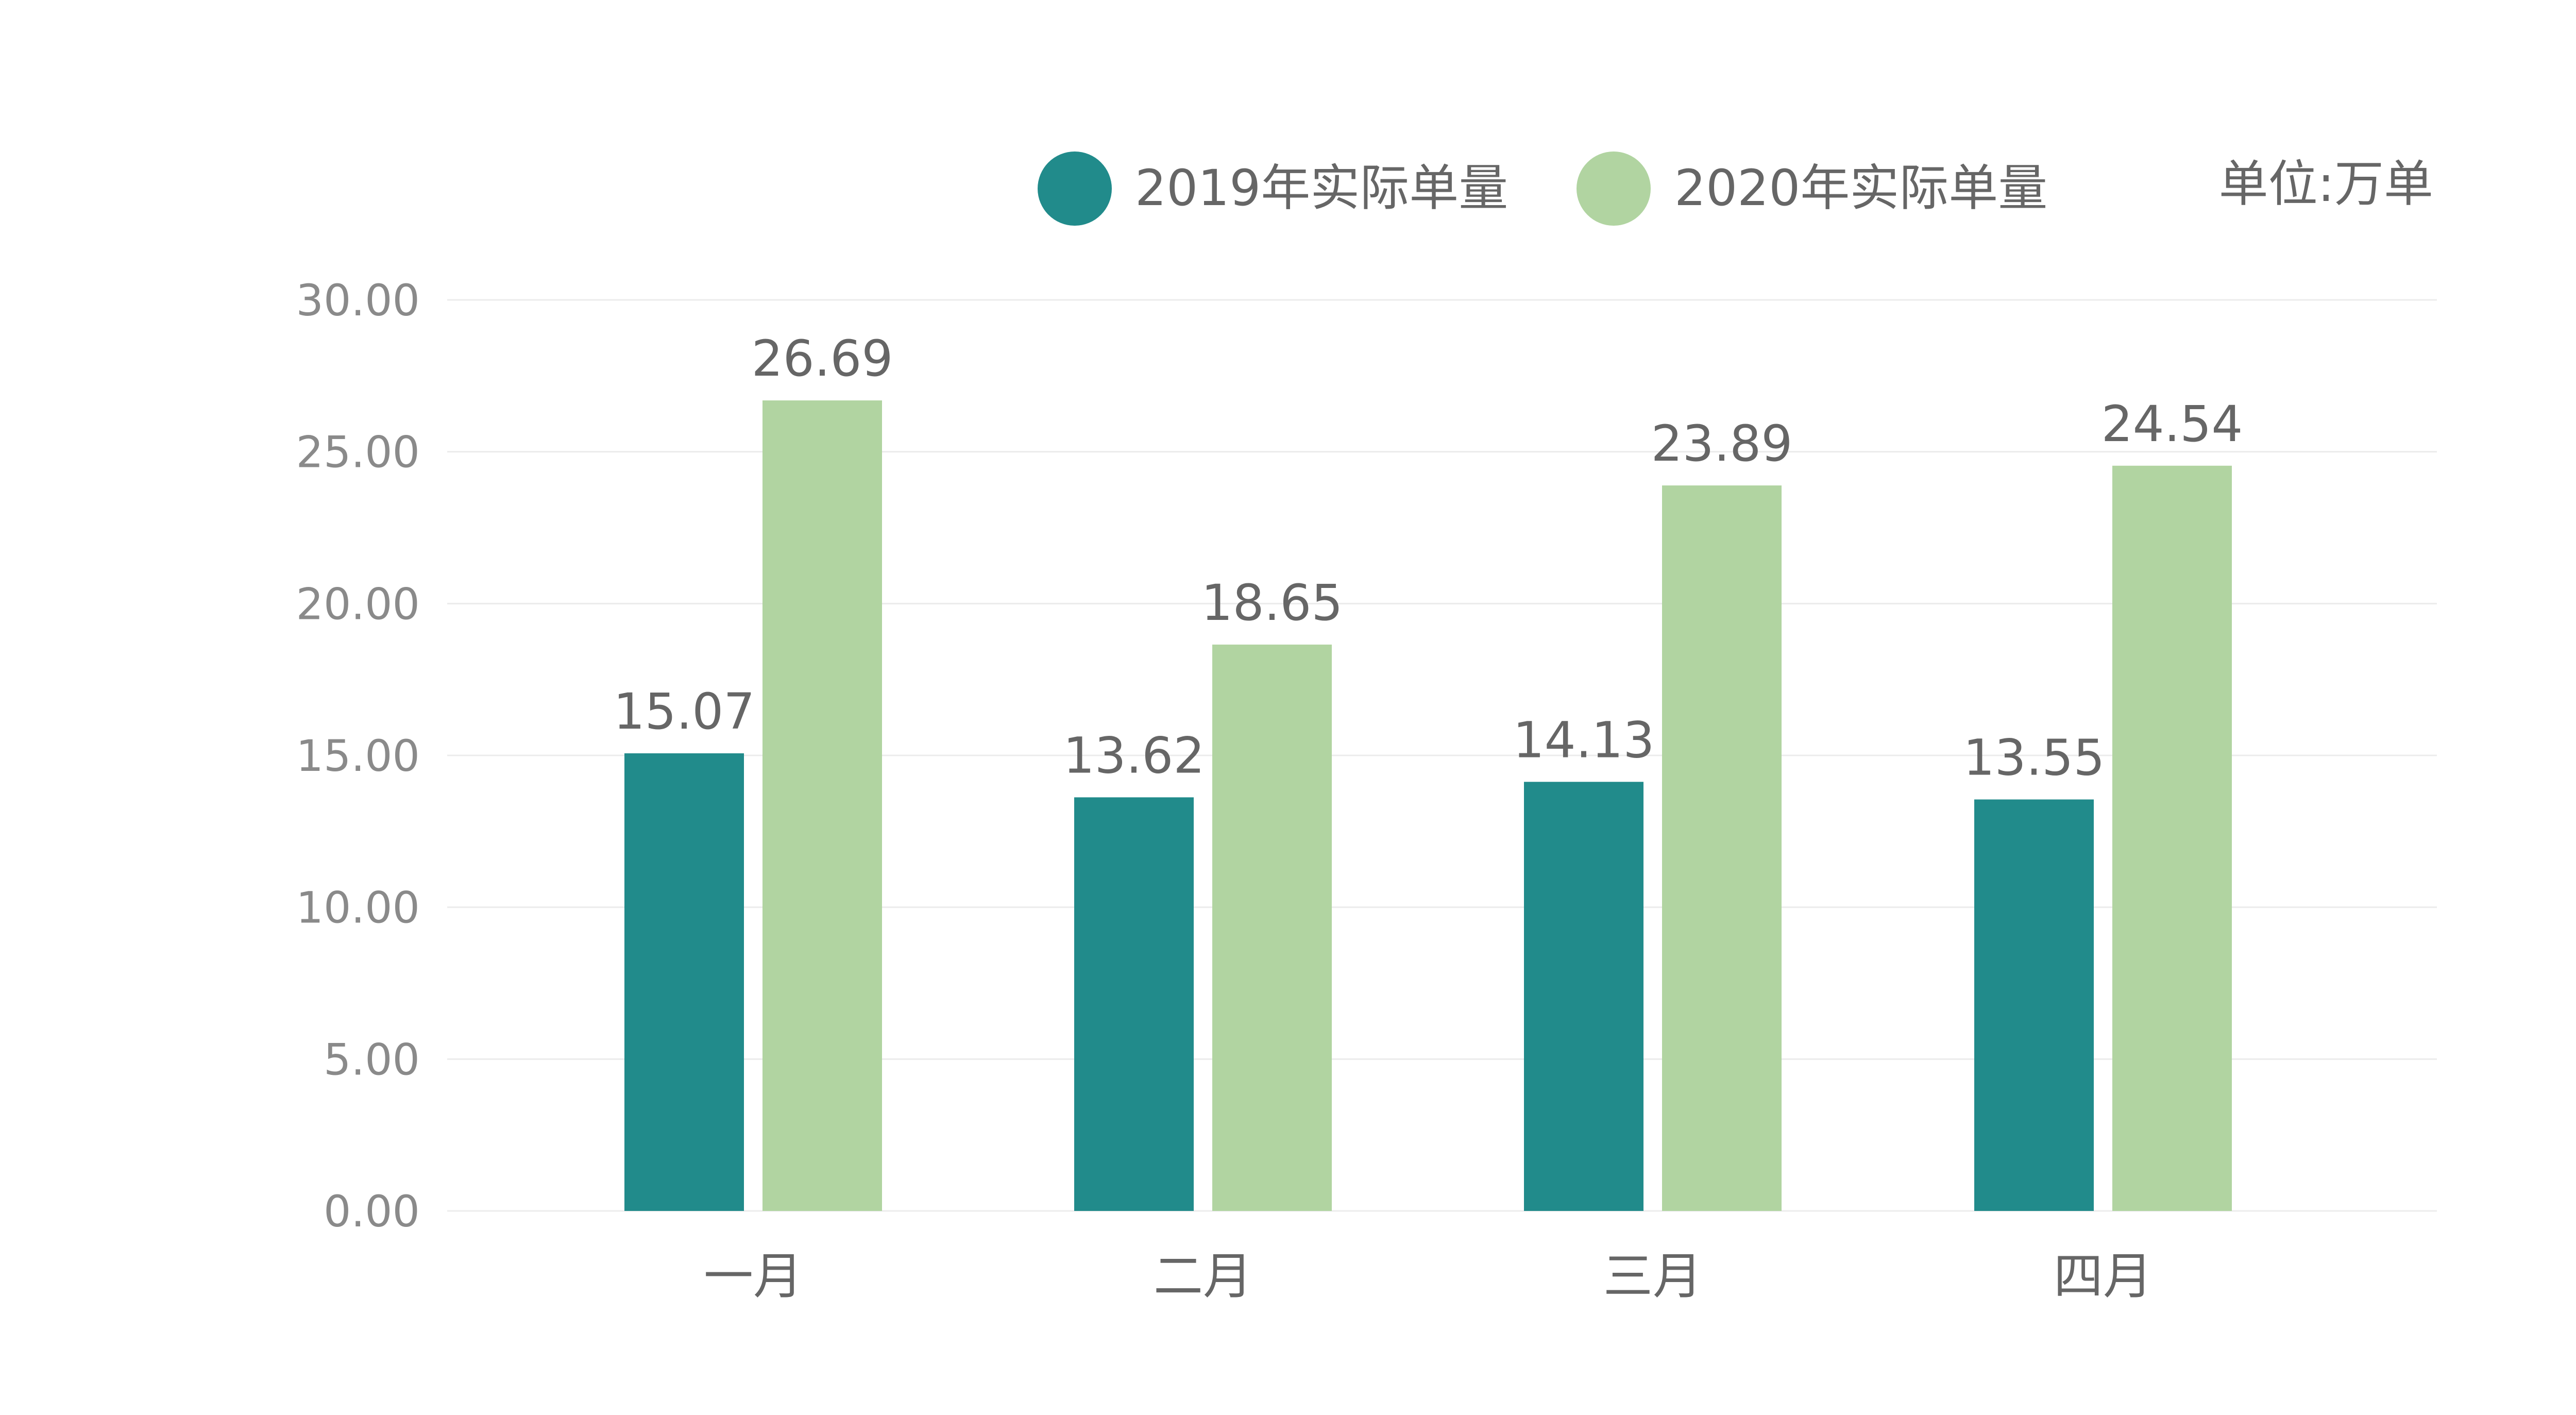  I want to click on y-tick-label: 20.00, so click(358, 604).